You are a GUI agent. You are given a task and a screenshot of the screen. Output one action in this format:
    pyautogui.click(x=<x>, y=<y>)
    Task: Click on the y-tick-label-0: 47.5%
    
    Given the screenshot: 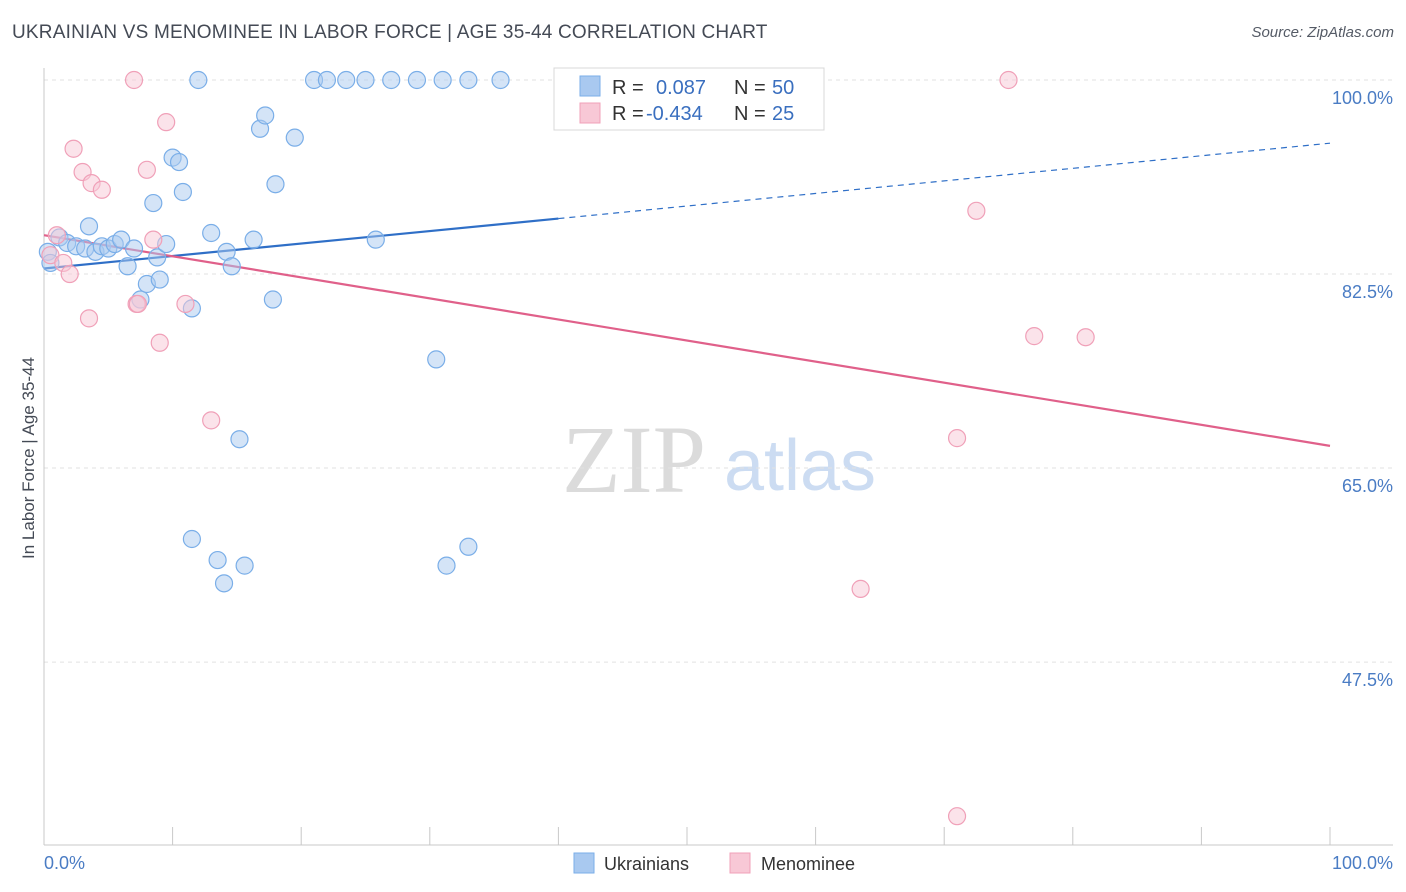 What is the action you would take?
    pyautogui.click(x=1367, y=680)
    